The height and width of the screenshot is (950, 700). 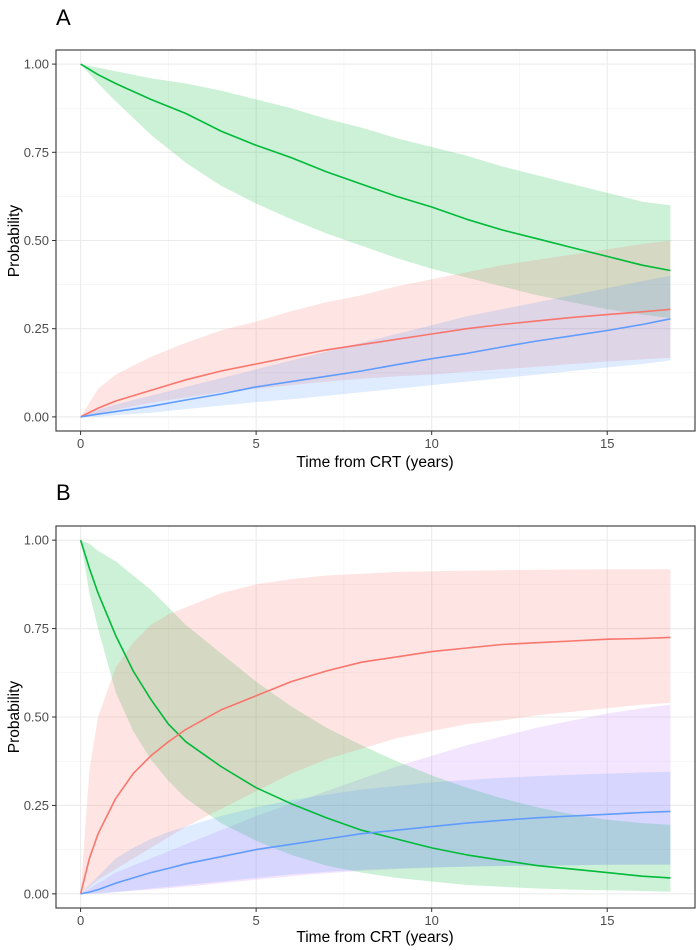 I want to click on panel-b-y-axis-title: Probability, so click(x=14, y=717).